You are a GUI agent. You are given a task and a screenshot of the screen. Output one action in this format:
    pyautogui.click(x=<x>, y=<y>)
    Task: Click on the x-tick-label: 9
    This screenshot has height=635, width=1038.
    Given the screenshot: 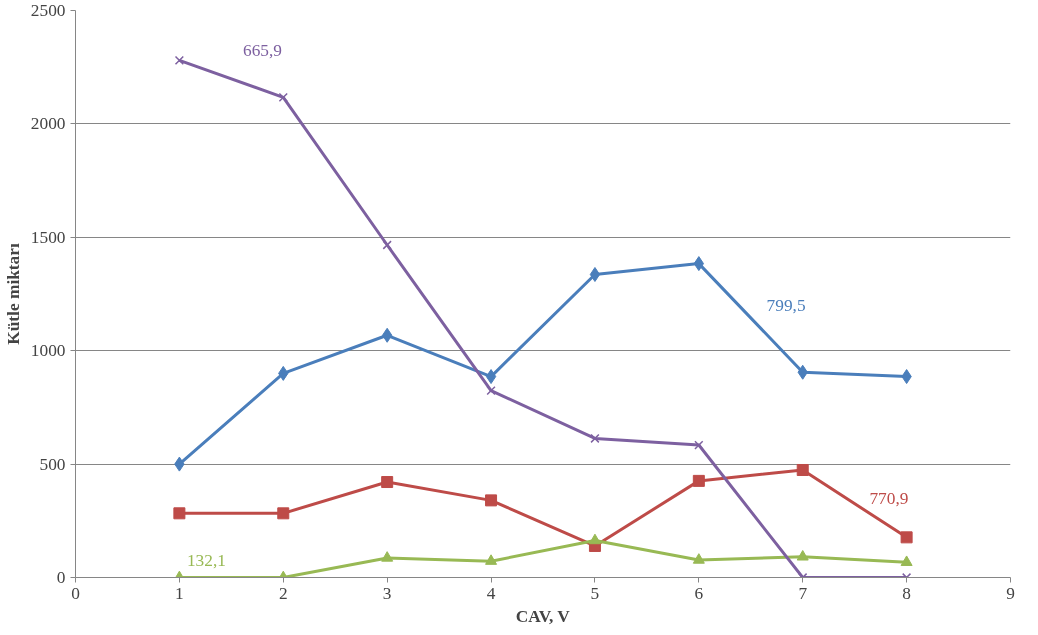 What is the action you would take?
    pyautogui.click(x=1010, y=593)
    